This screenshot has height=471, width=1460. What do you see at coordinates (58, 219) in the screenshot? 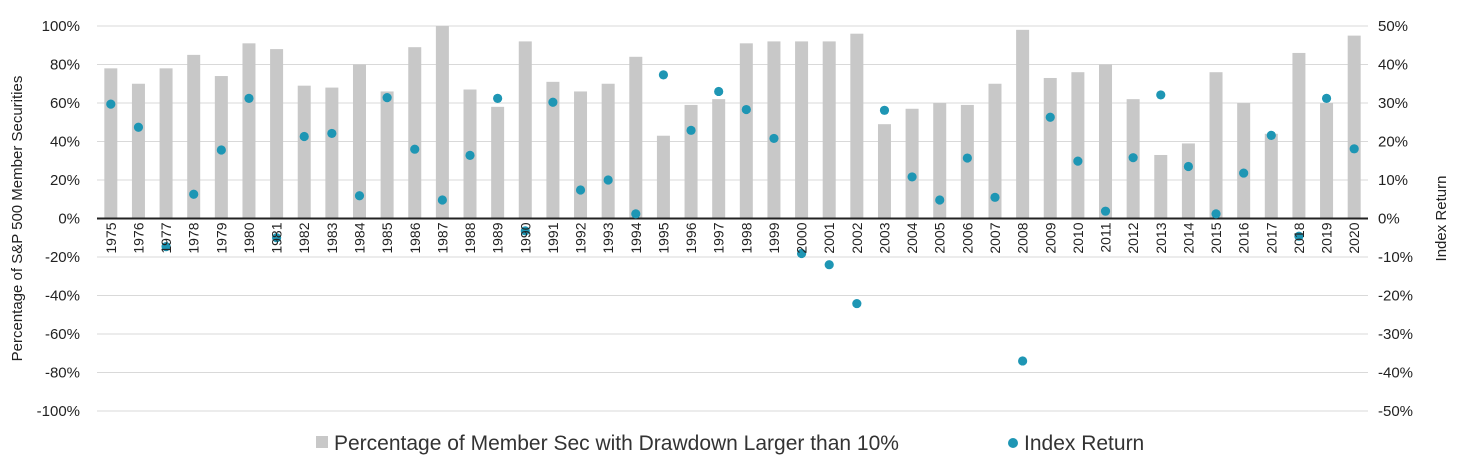
I see `left-axis-ticks: -100% -80% -60% -40% -20% 0% 20% 40% 60% 80% 100%` at bounding box center [58, 219].